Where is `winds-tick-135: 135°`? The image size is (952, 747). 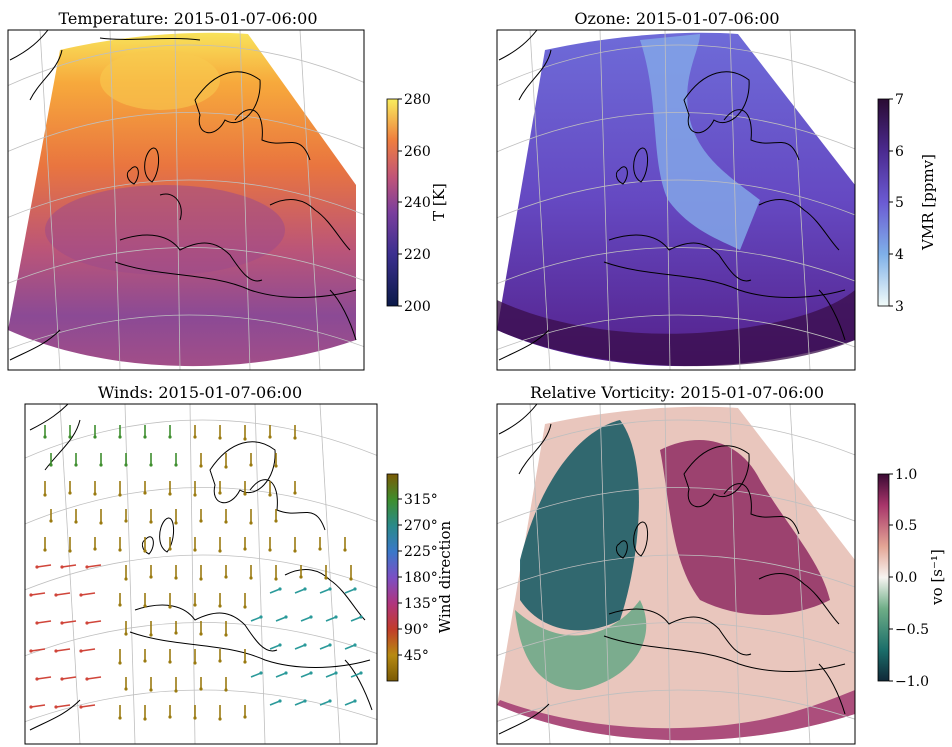 winds-tick-135: 135° is located at coordinates (421, 604).